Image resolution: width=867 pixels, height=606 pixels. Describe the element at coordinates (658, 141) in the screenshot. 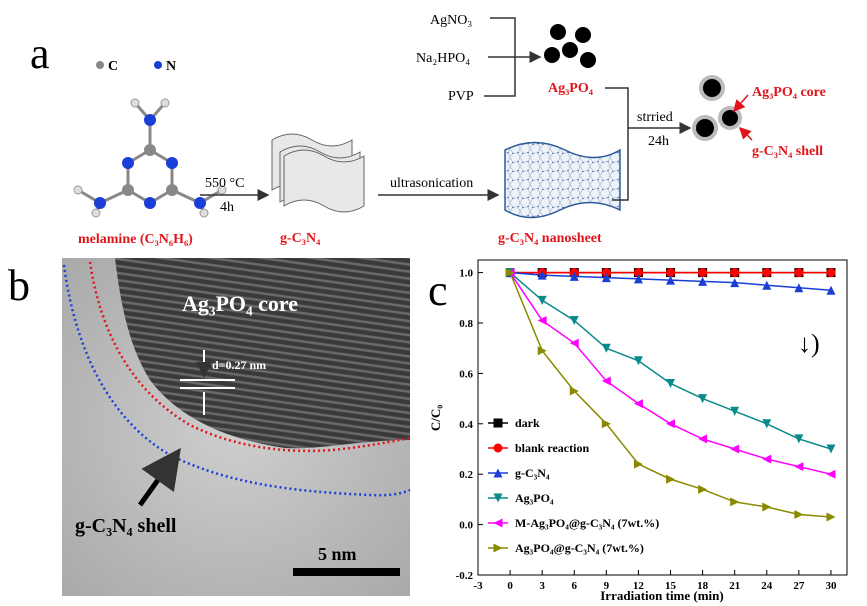

I see `label: 24h` at that location.